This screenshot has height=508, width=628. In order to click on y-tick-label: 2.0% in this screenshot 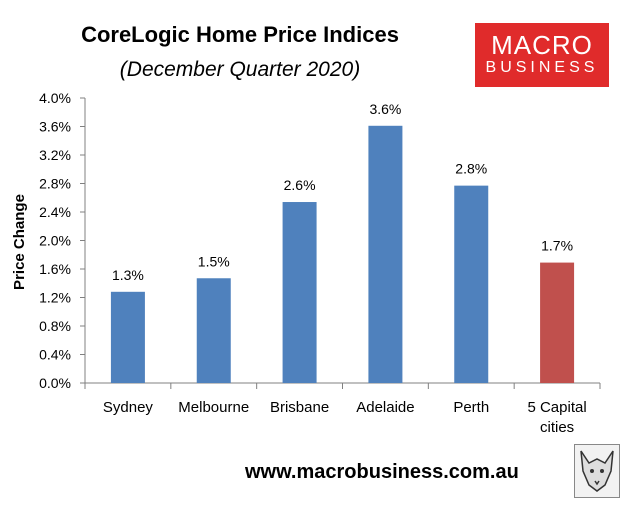, I will do `click(55, 241)`.